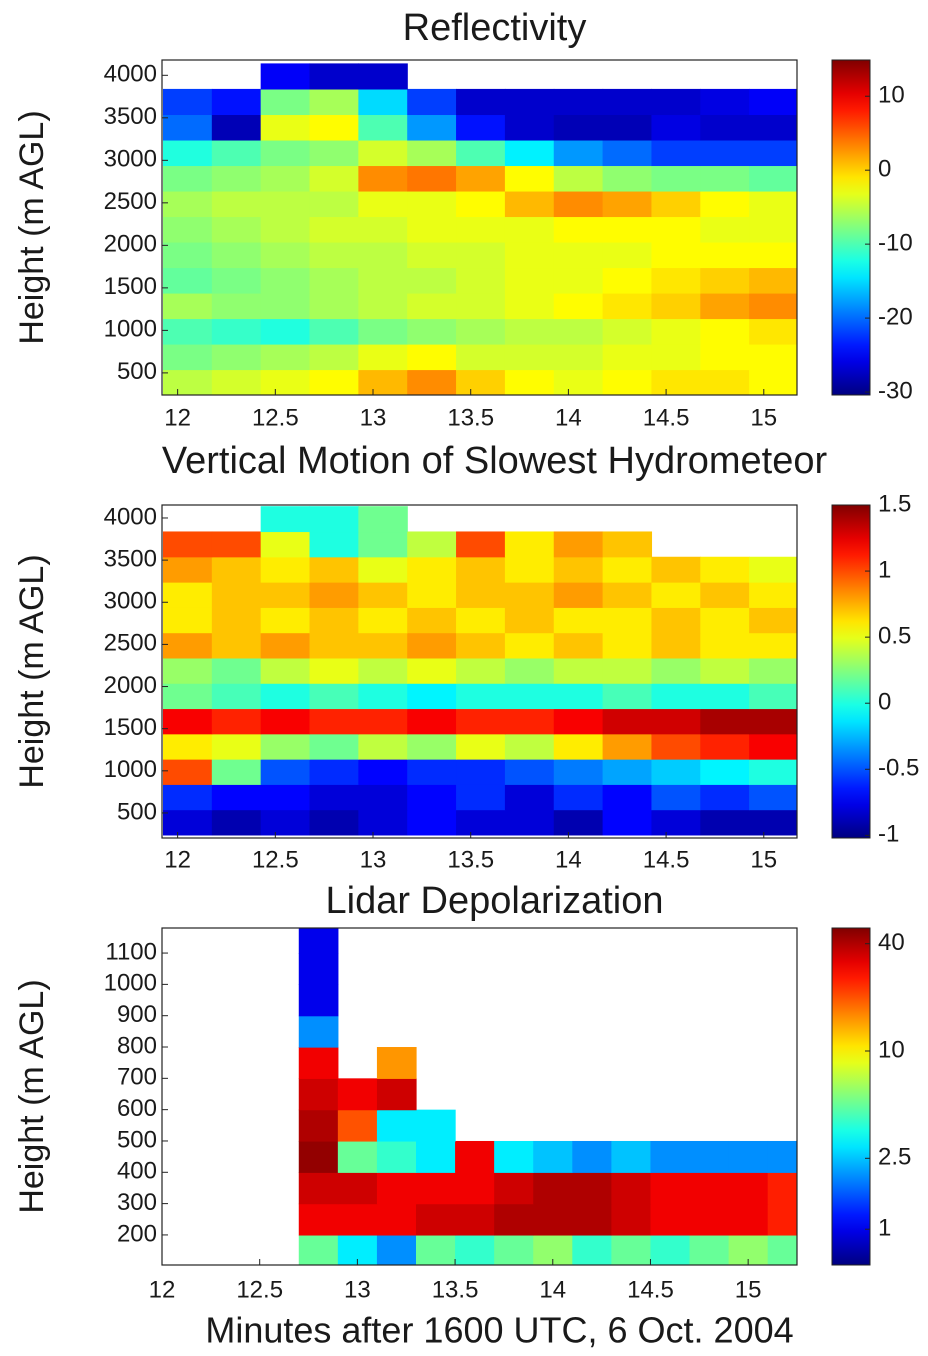 This screenshot has width=928, height=1356. Describe the element at coordinates (895, 316) in the screenshot. I see `colorbar-tick-label: -20` at that location.